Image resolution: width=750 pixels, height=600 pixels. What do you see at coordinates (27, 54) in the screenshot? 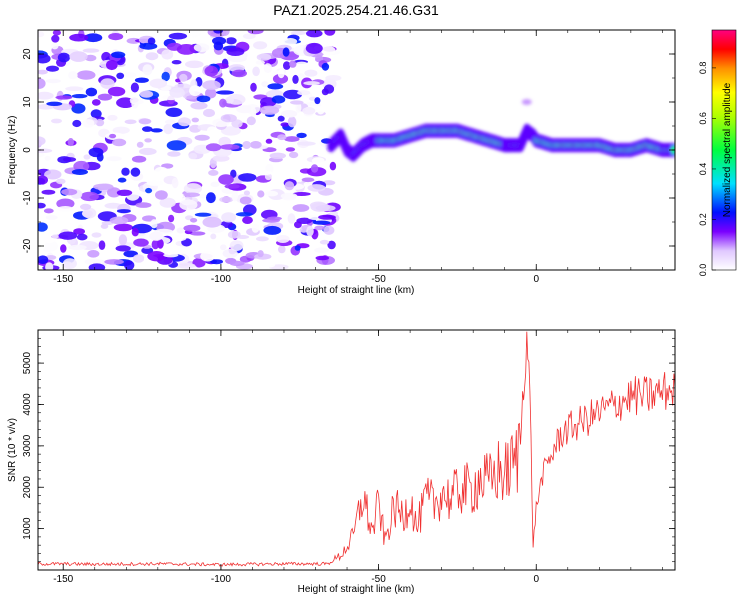
I see `y-tick-label: 20` at bounding box center [27, 54].